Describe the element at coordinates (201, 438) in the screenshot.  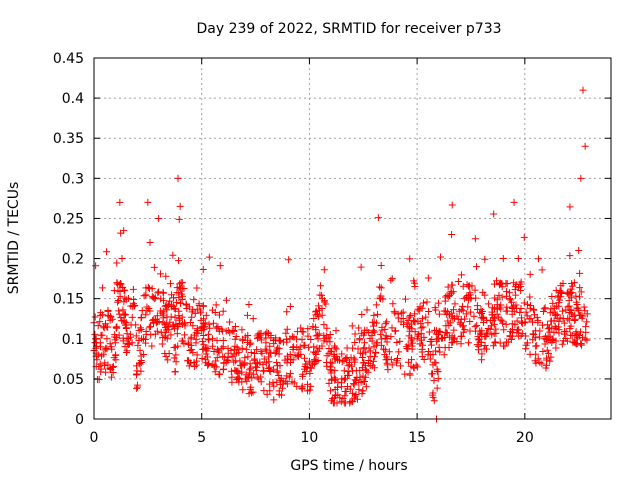
I see `x-tick-label: 5` at that location.